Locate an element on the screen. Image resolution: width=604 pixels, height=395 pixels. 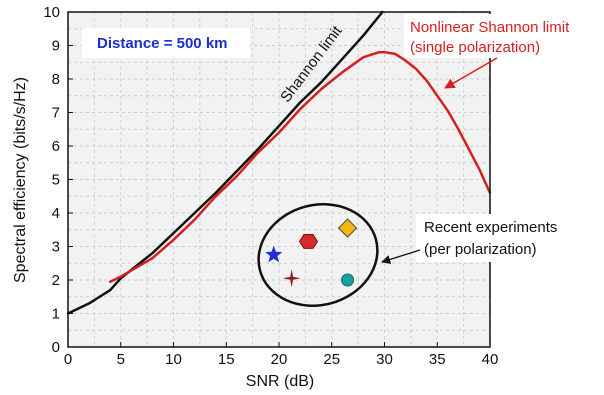
y-tick-label: 9 is located at coordinates (56, 46).